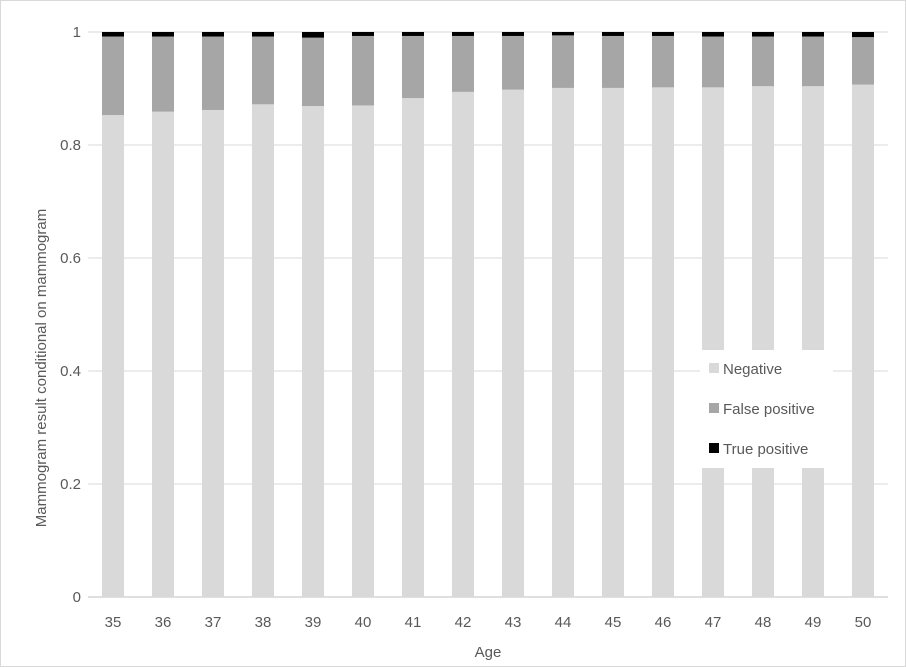 The image size is (906, 667). I want to click on x-tick-label: 38, so click(263, 622).